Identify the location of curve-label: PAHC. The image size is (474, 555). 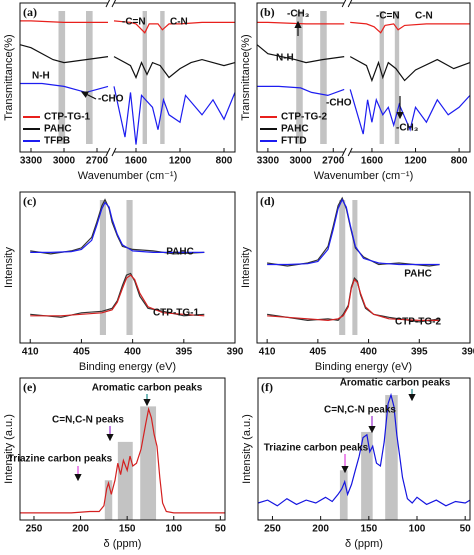
(418, 274).